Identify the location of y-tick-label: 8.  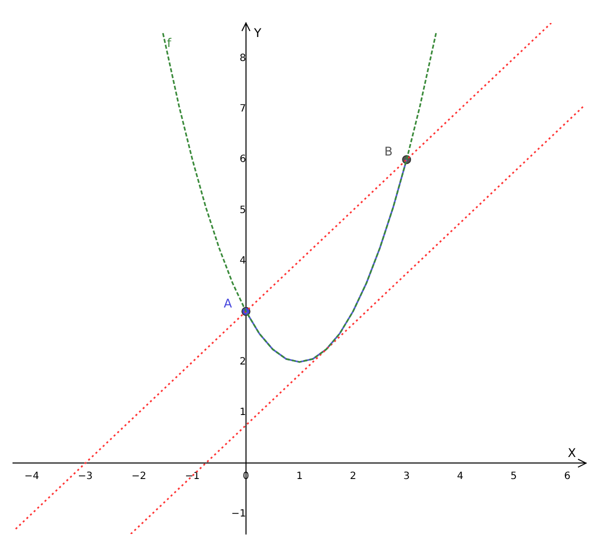
(243, 58).